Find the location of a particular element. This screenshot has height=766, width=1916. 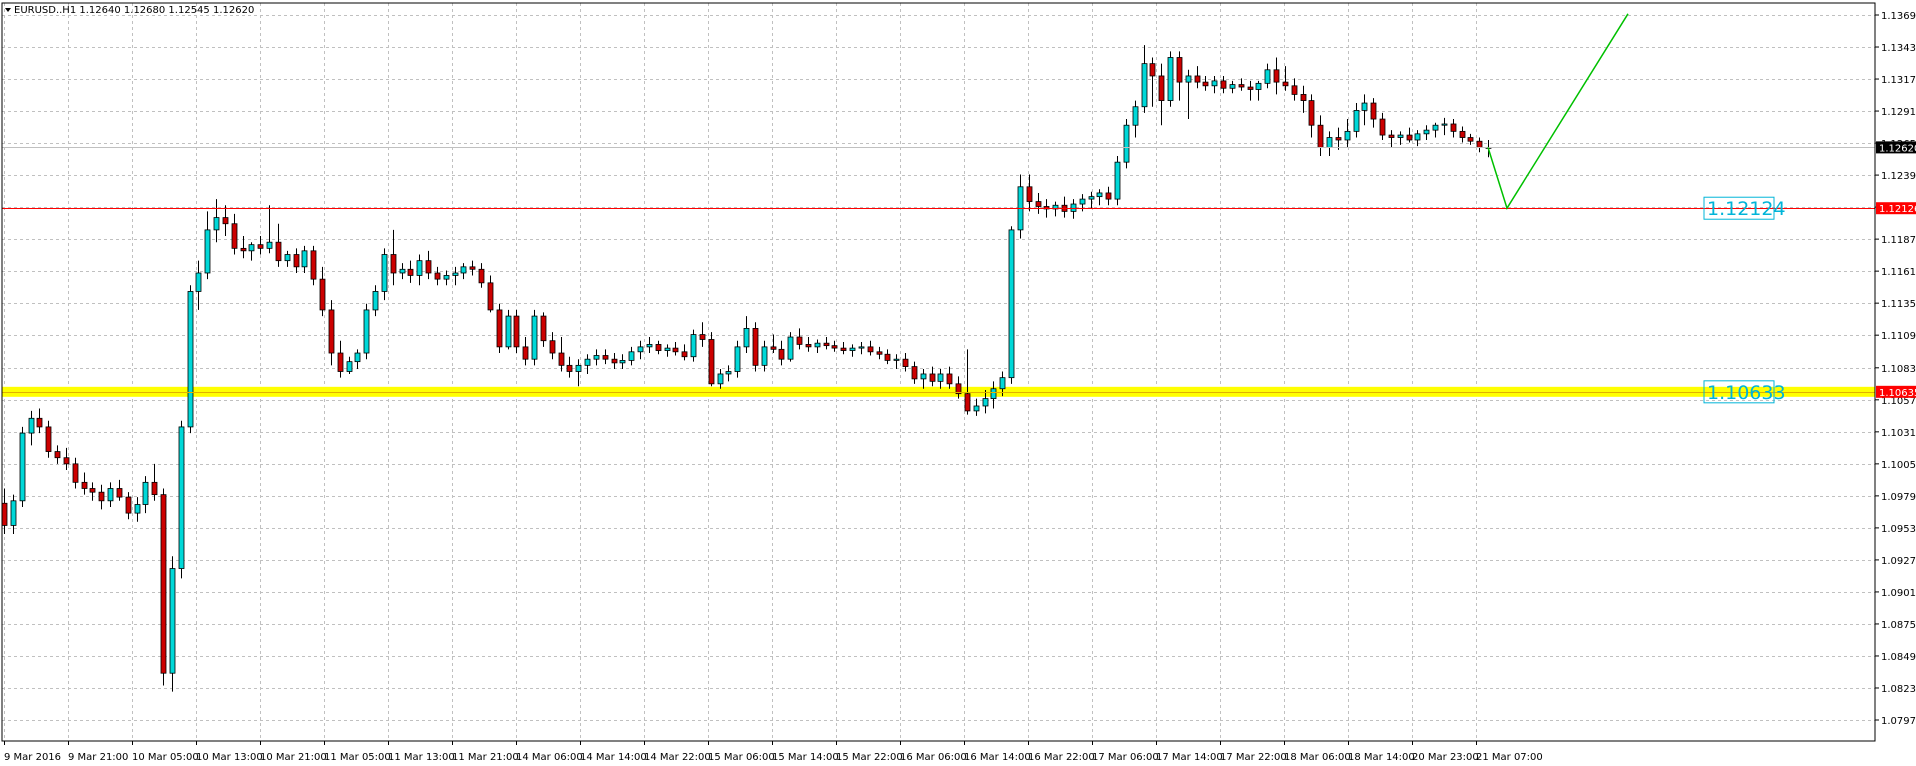

x-tick-label: 14 Mar 14:00 is located at coordinates (613, 757).